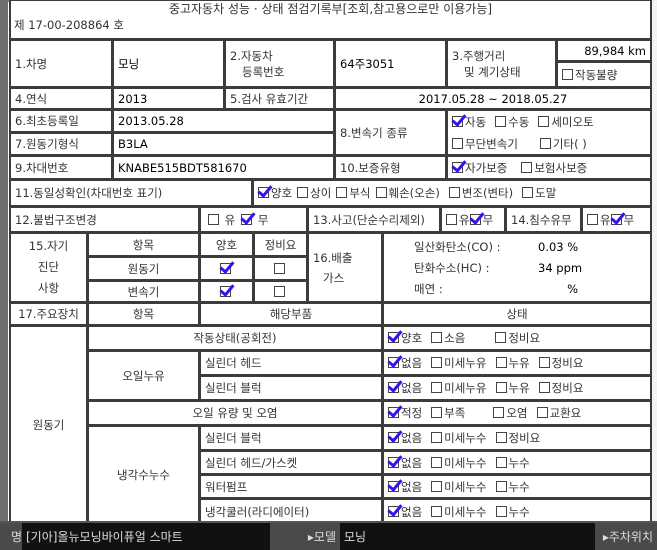 This screenshot has width=657, height=550. Describe the element at coordinates (491, 143) in the screenshot. I see `option-label: 무단변속기` at that location.